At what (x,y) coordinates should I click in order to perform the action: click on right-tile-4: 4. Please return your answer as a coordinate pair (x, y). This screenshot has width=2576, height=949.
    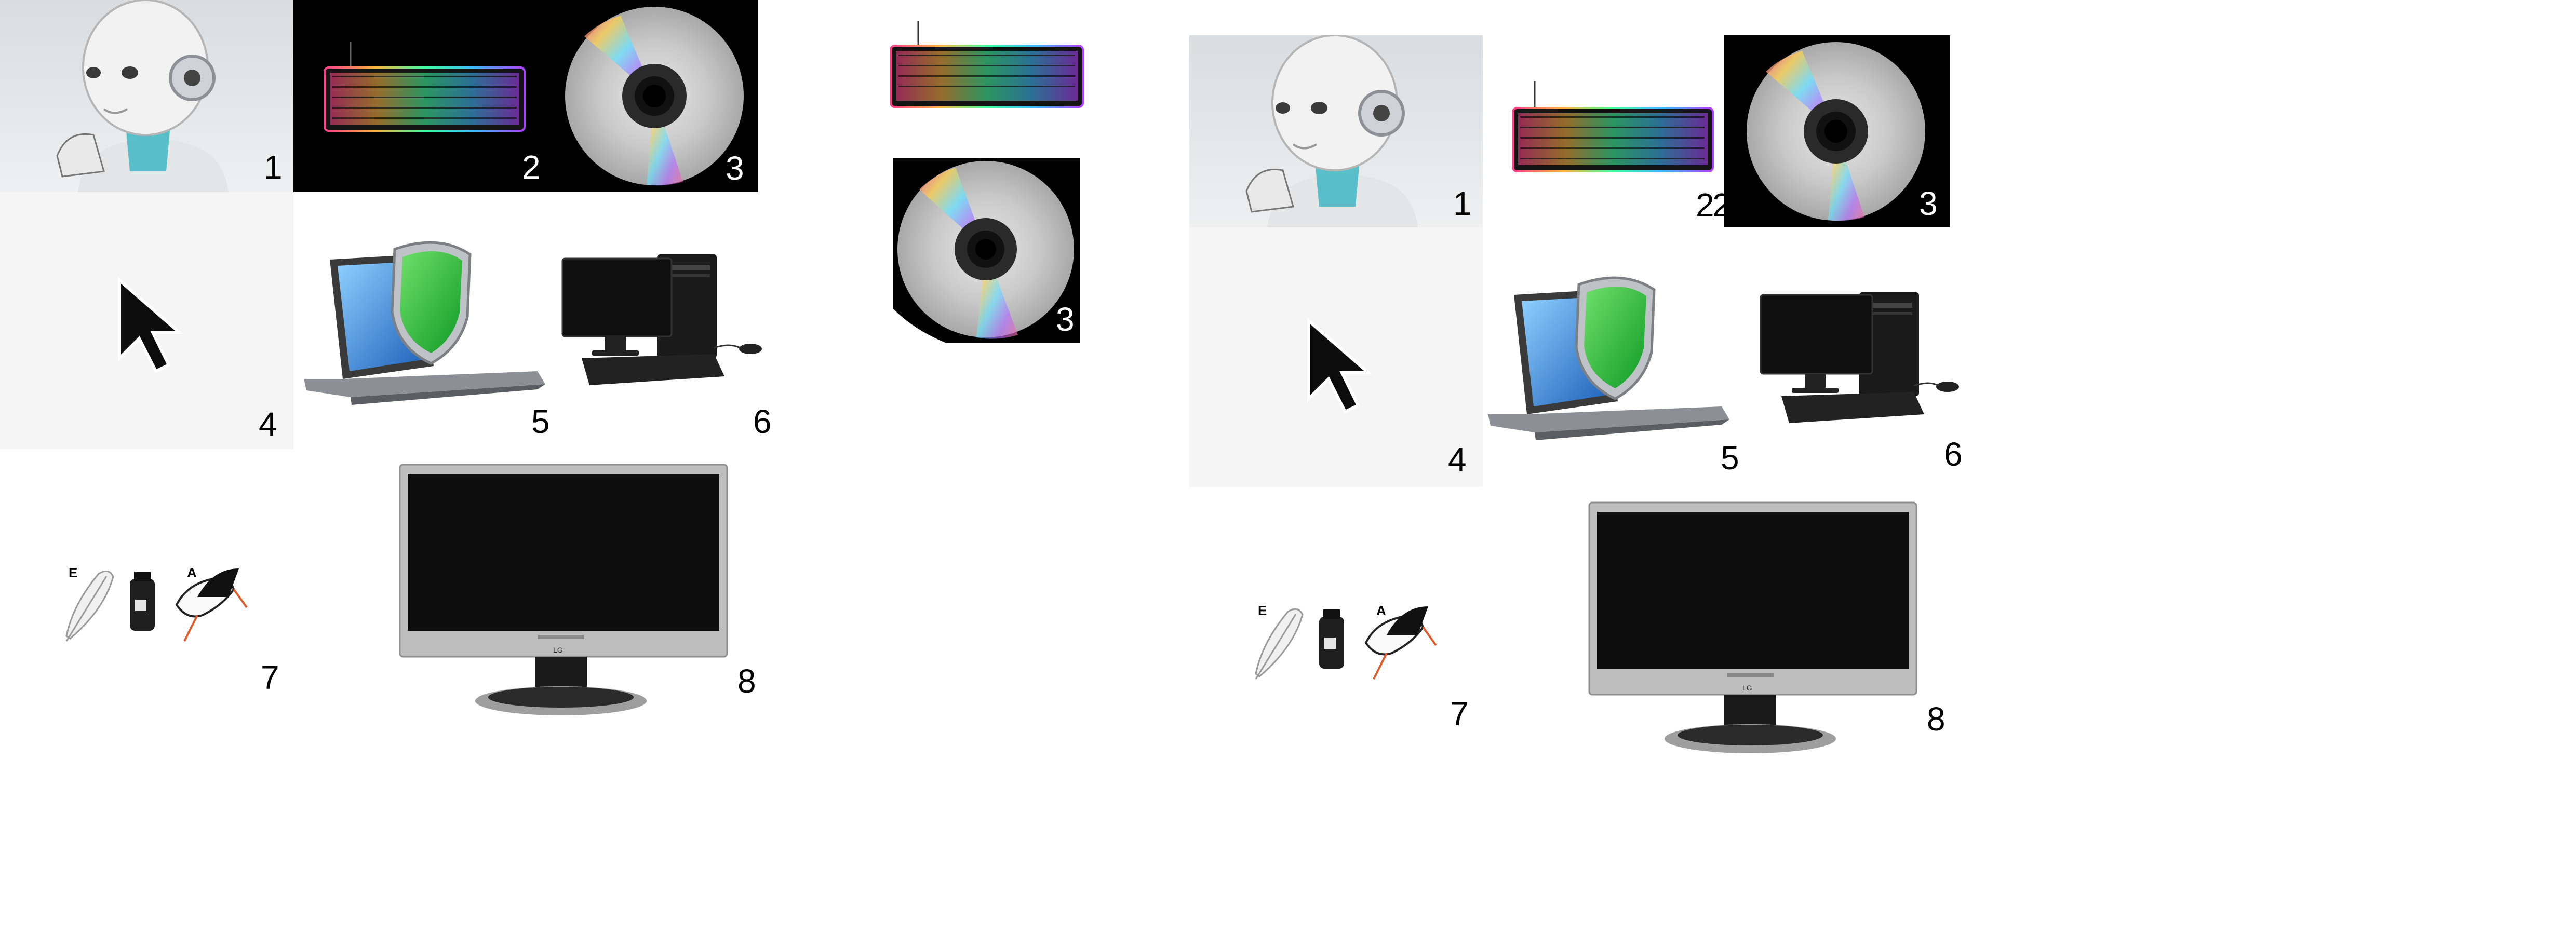
    Looking at the image, I should click on (1336, 357).